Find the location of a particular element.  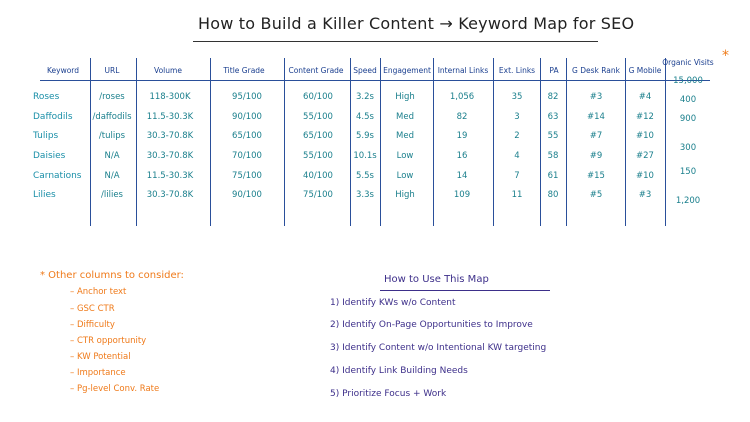

pa-cell: 63 is located at coordinates (553, 117).